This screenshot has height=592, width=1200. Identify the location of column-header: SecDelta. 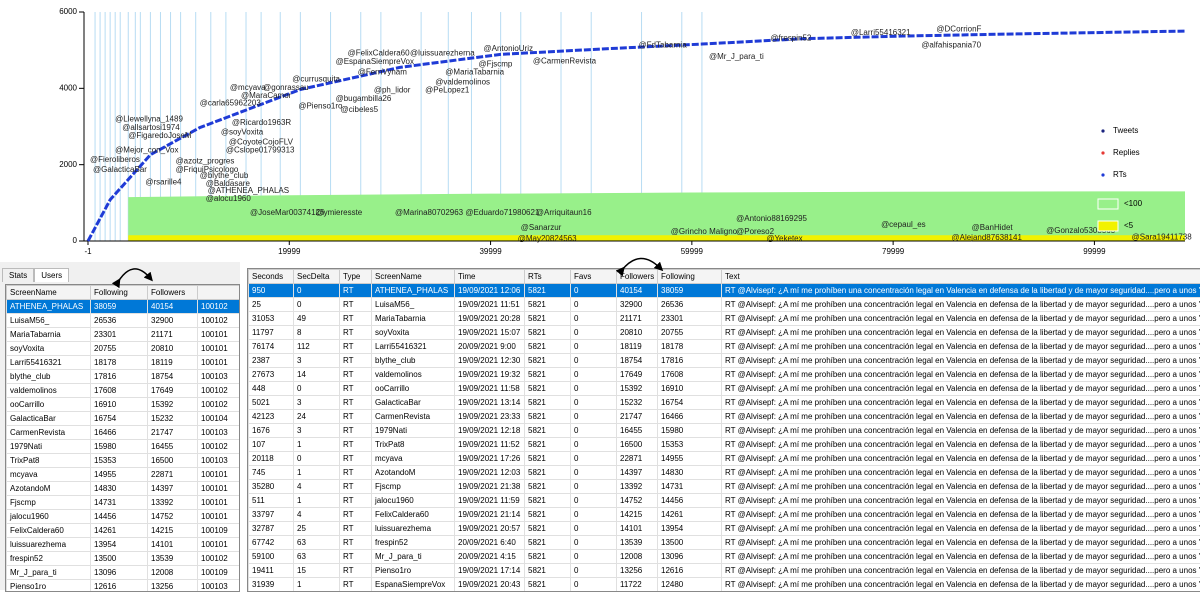
(317, 277).